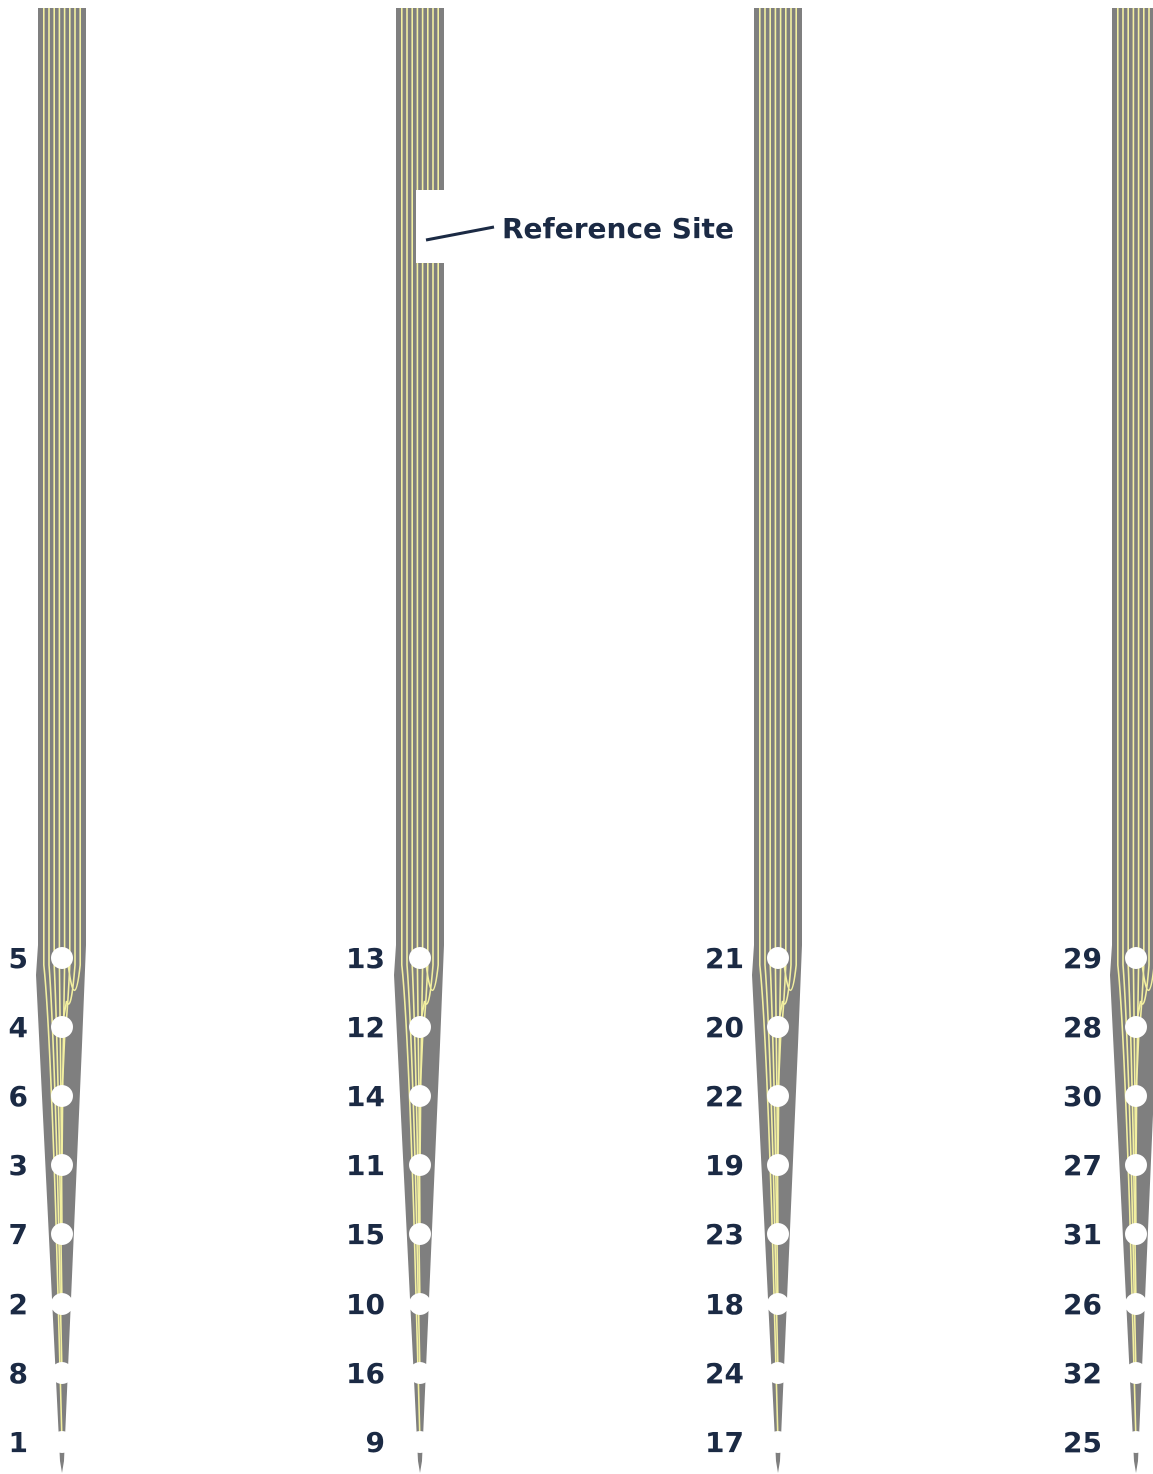  I want to click on site-number-label: 13, so click(365, 958).